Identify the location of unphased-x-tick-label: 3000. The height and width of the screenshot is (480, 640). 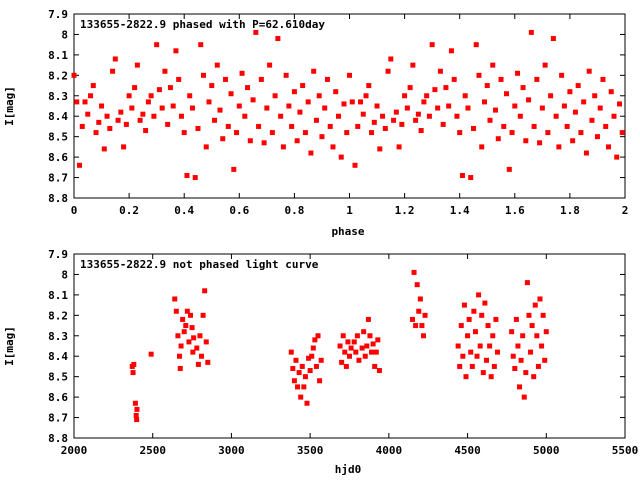
(231, 450).